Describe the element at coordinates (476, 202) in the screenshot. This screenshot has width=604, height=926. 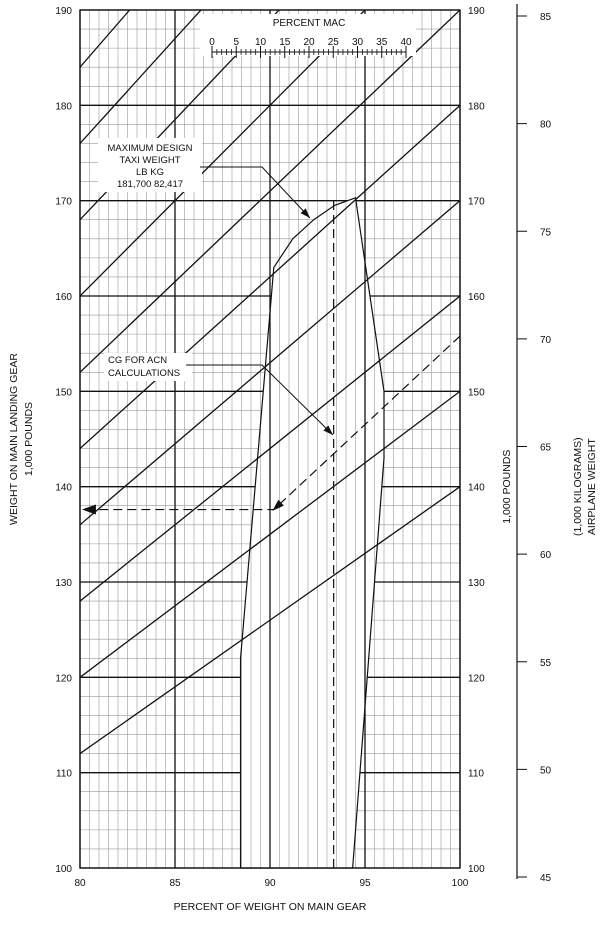
I see `inner-right-y-tick-label: 170` at that location.